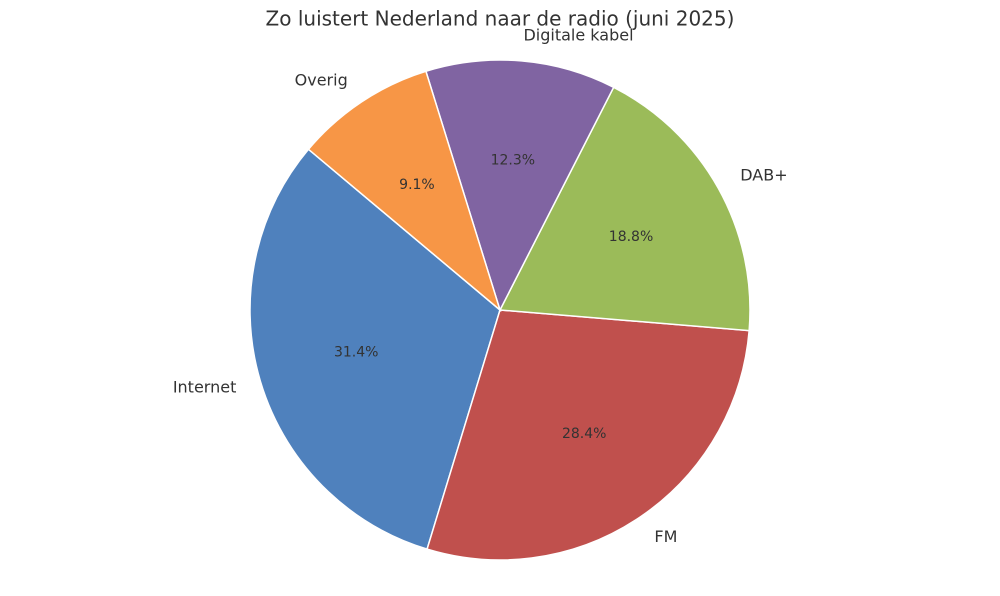 This screenshot has height=596, width=1000. I want to click on percent-label: 18.8%, so click(631, 237).